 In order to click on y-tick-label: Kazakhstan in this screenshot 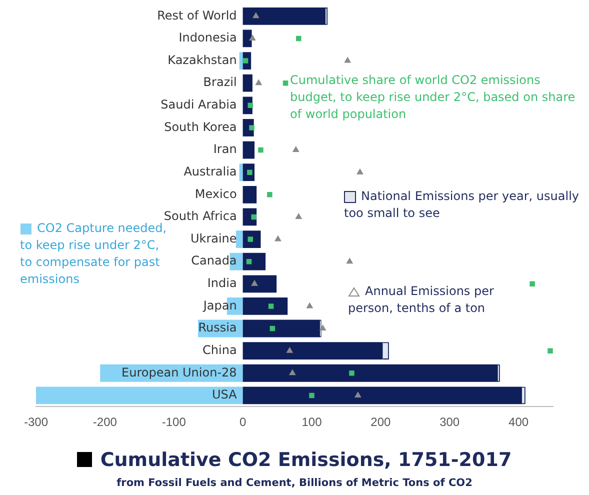, I will do `click(202, 59)`.